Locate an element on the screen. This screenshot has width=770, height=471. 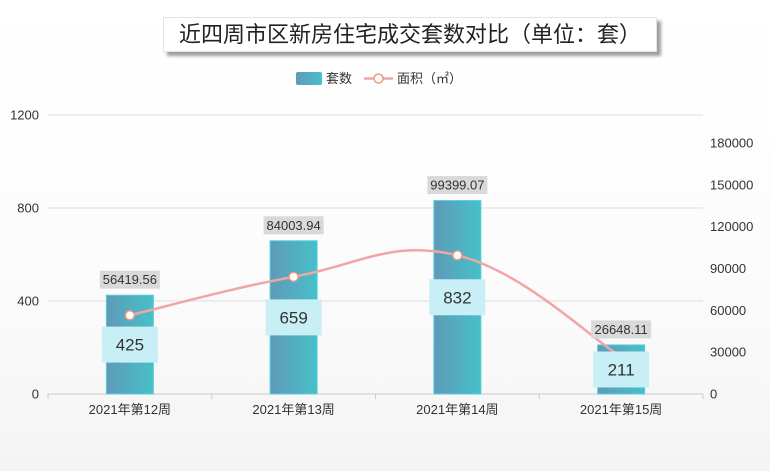
bar-value-label: 832 is located at coordinates (457, 297).